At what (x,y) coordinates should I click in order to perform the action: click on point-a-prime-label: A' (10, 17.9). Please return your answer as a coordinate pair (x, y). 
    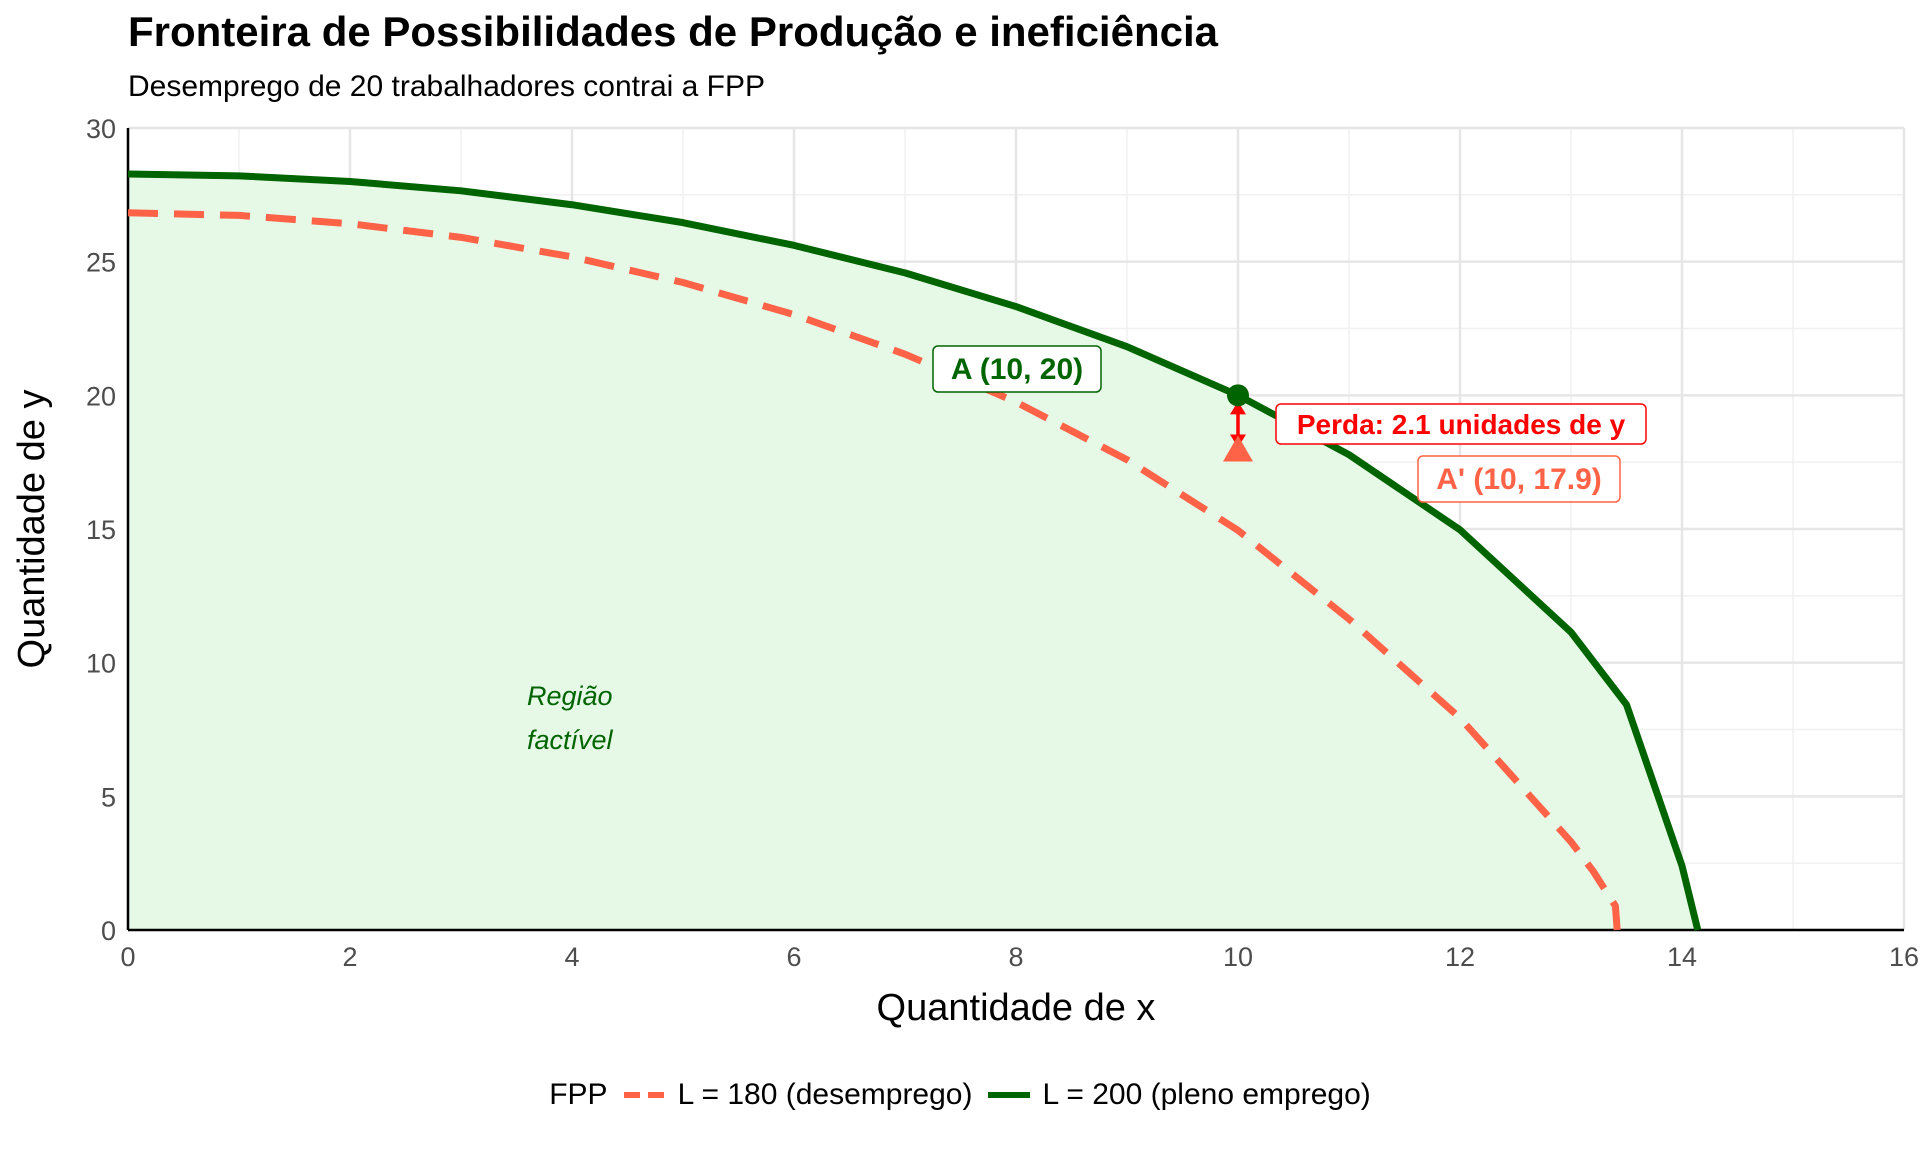
    Looking at the image, I should click on (1519, 479).